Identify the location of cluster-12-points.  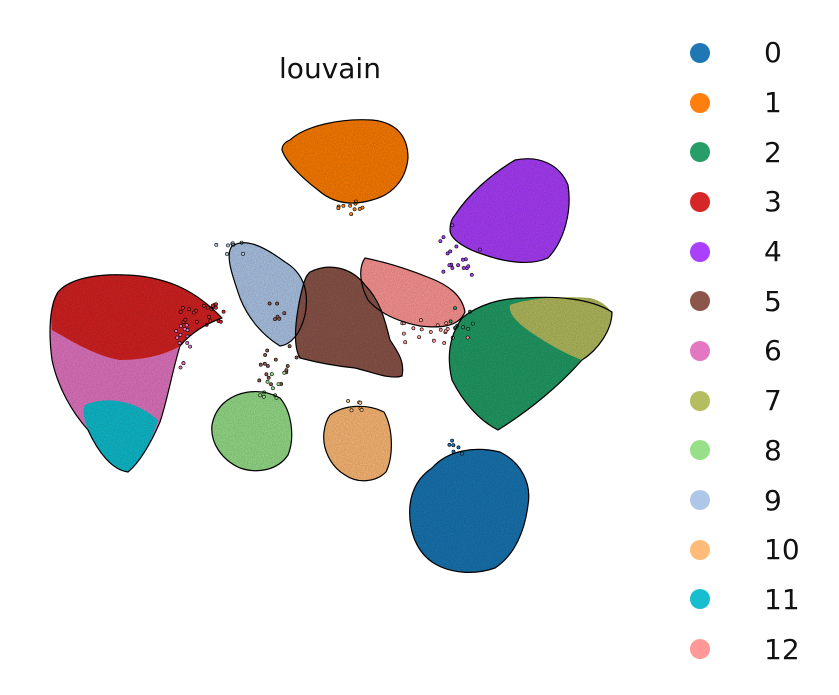
(412, 292).